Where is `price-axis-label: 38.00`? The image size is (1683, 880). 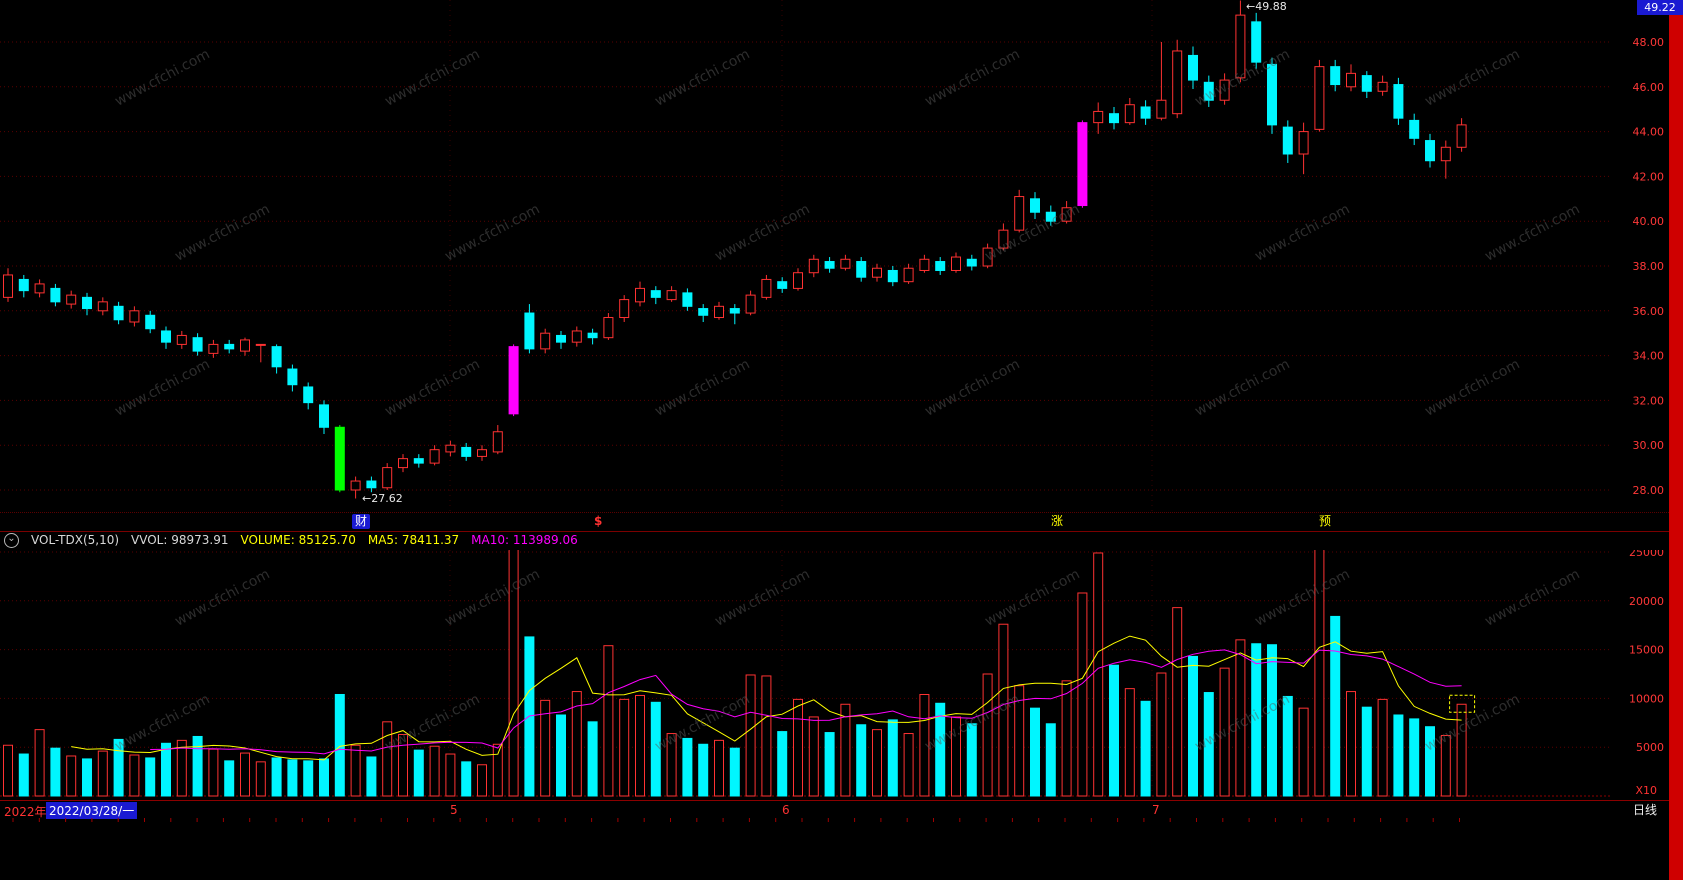 price-axis-label: 38.00 is located at coordinates (1649, 266).